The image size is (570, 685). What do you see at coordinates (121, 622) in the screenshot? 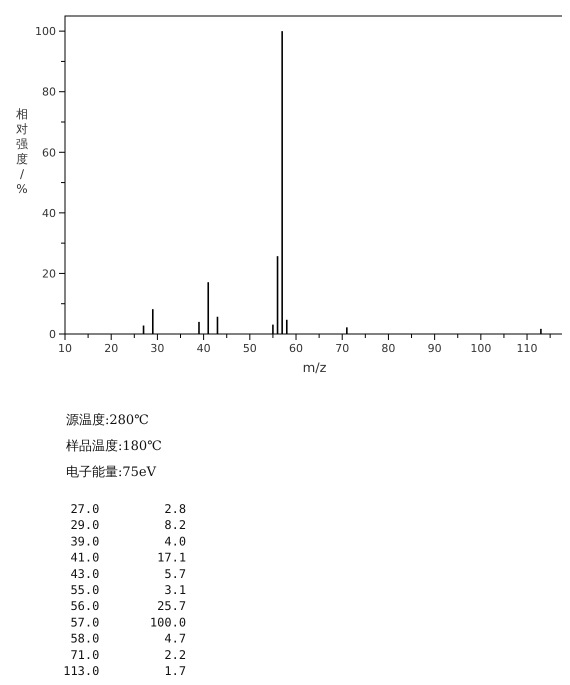
I see `text: 57.0 100.0` at bounding box center [121, 622].